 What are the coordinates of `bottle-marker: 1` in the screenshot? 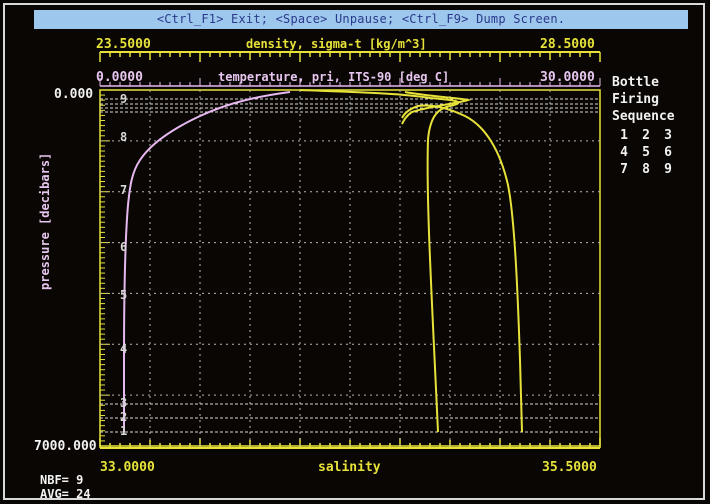 It's located at (124, 431).